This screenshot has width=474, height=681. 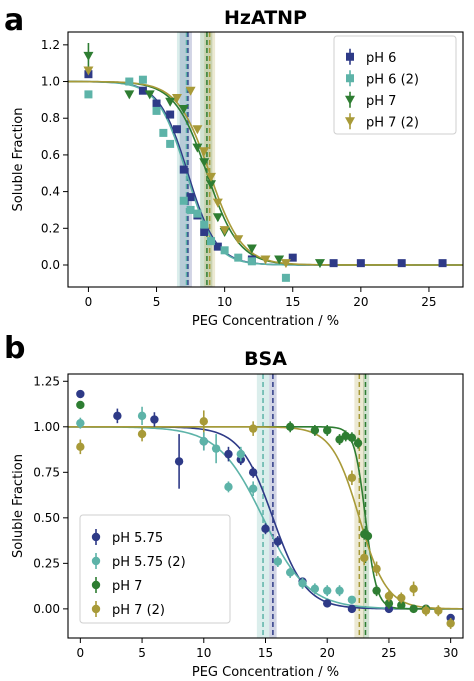 What do you see at coordinates (450, 653) in the screenshot?
I see `x-tick-label: 30` at bounding box center [450, 653].